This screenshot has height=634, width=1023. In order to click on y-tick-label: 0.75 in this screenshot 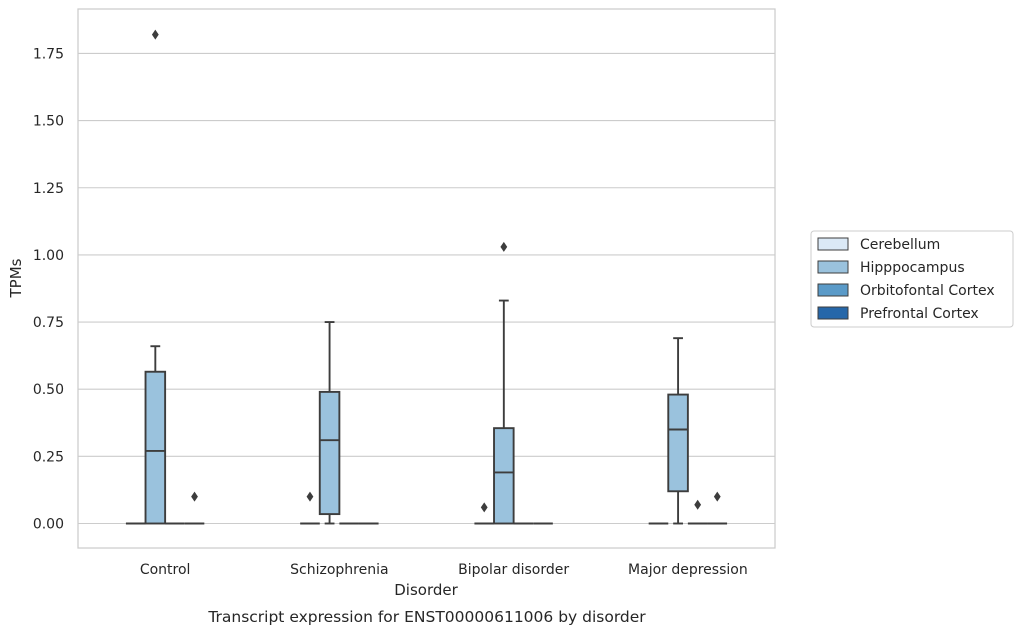, I will do `click(48, 323)`.